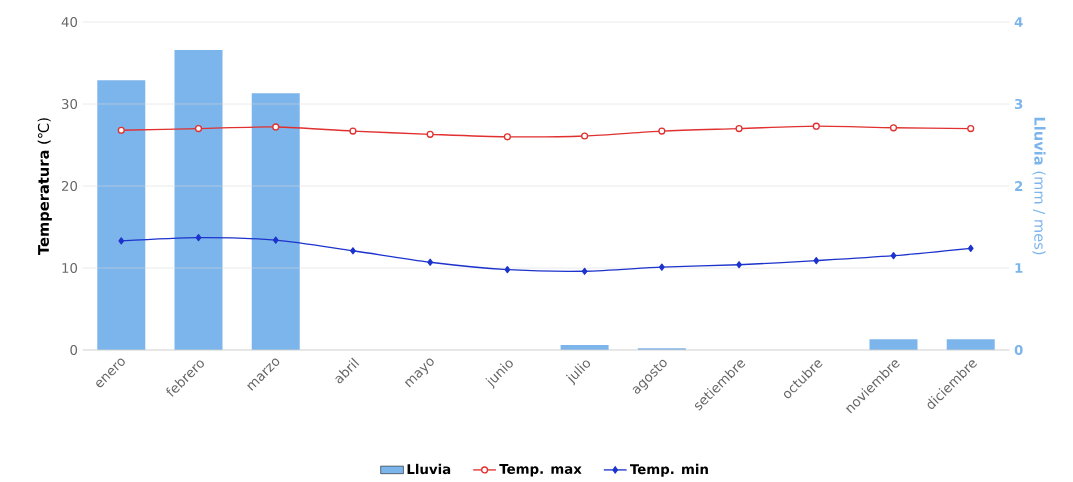 This screenshot has height=482, width=1073. What do you see at coordinates (44, 186) in the screenshot?
I see `y-axis-title: Temperatura (℃)` at bounding box center [44, 186].